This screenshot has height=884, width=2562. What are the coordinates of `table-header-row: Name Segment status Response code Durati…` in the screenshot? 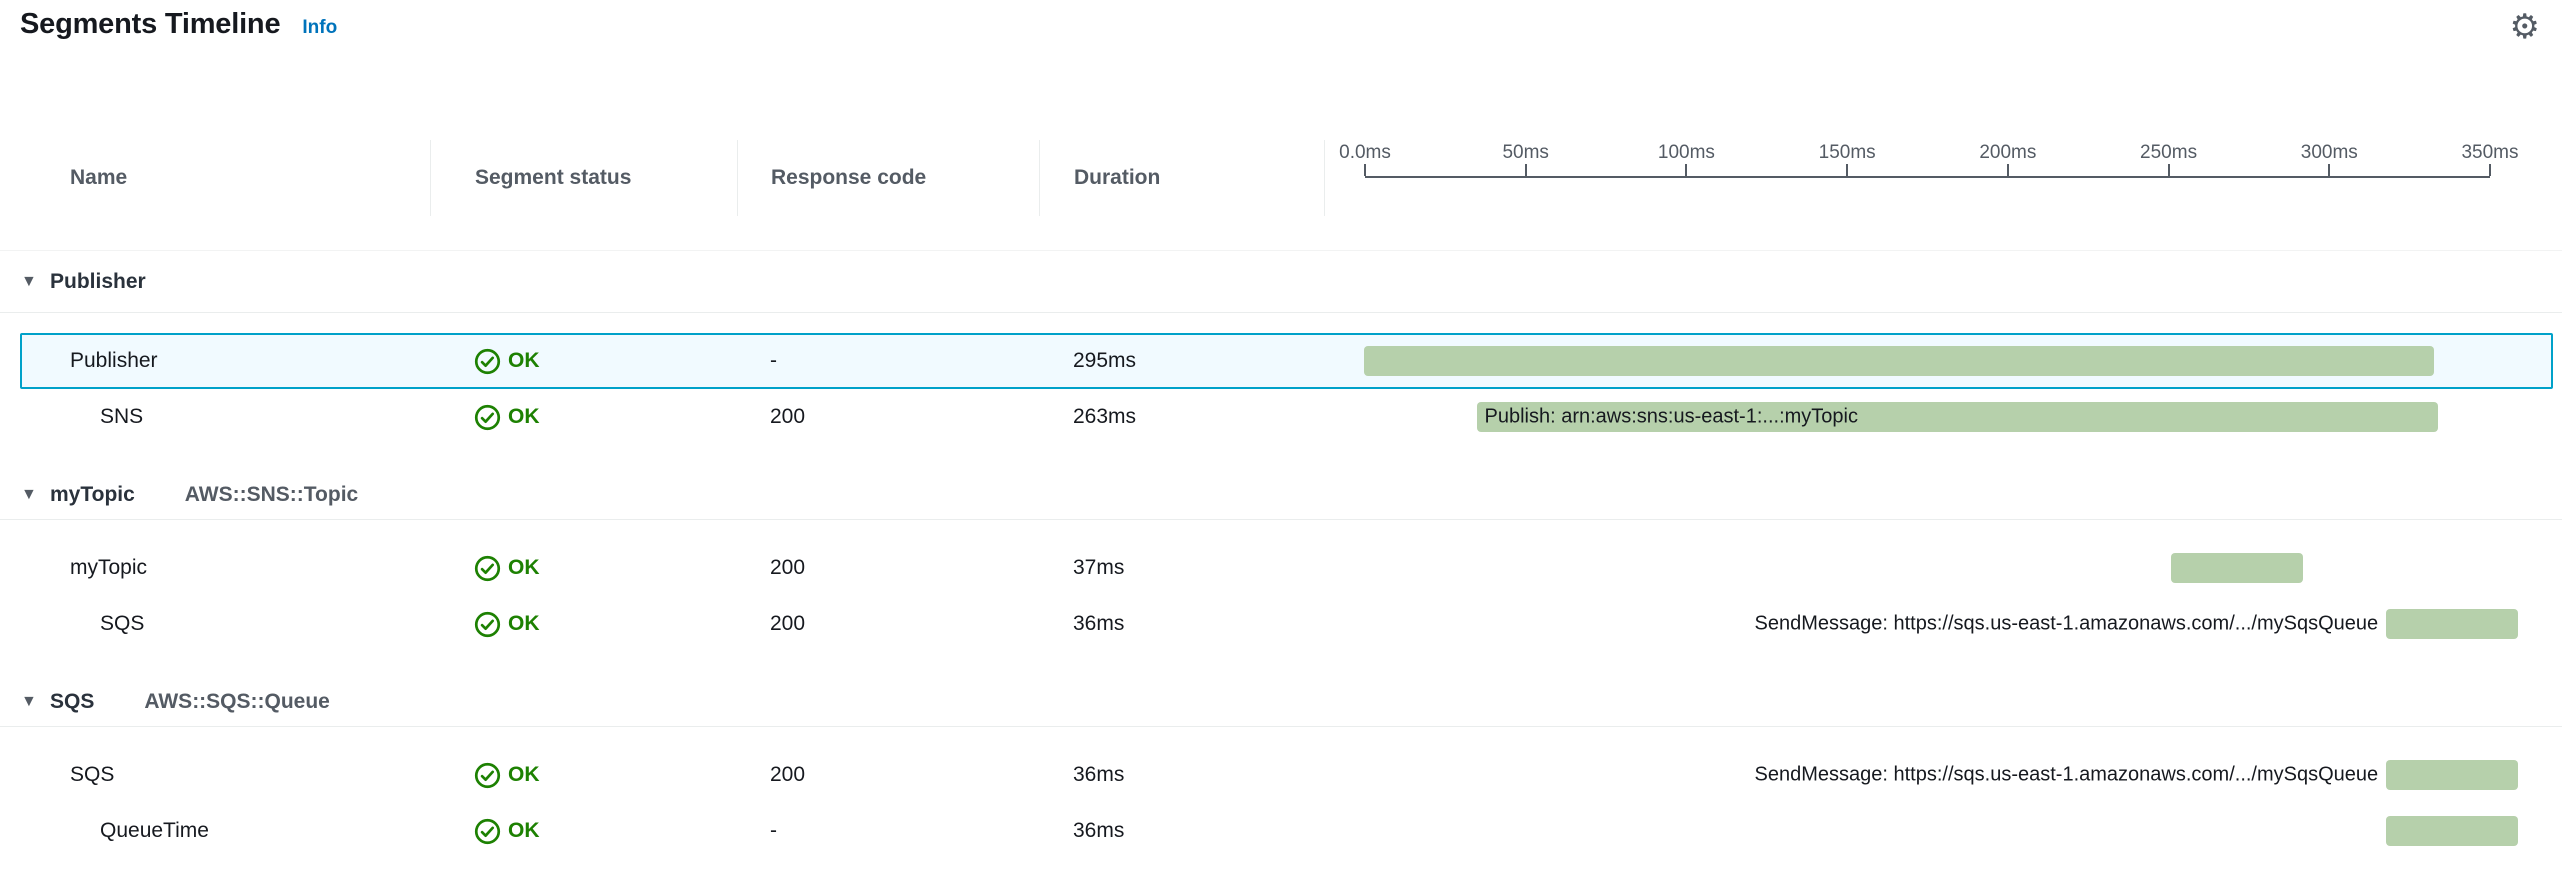 It's located at (1281, 178).